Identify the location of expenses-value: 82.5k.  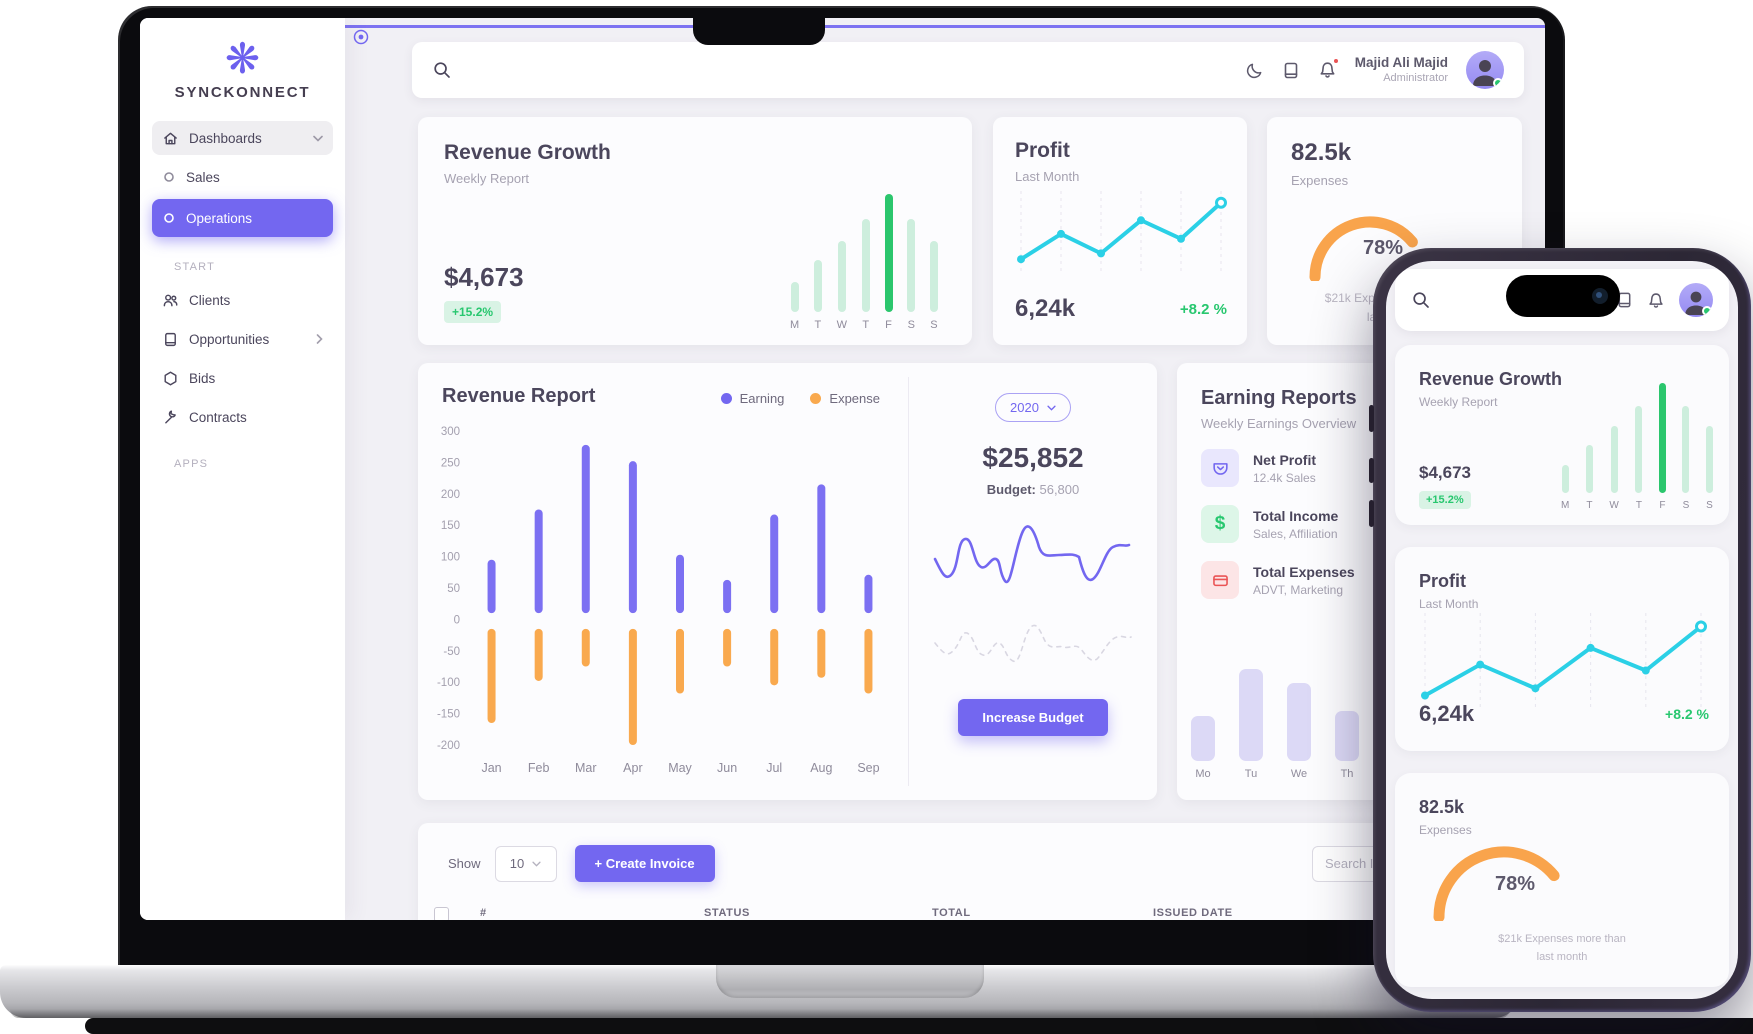
(1442, 807).